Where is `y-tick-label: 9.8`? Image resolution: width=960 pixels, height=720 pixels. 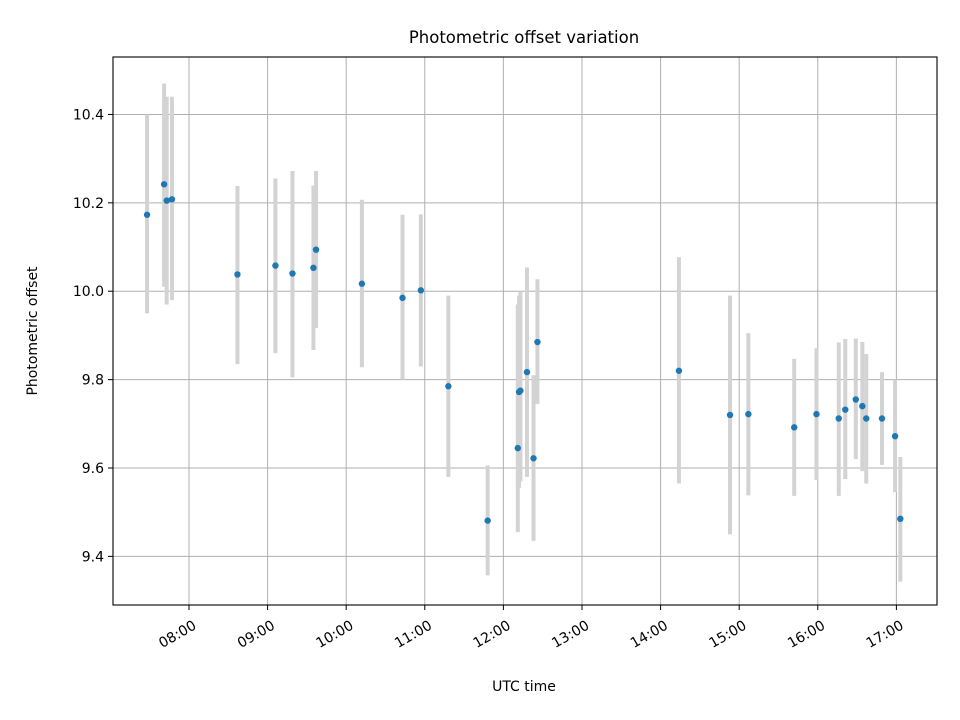
y-tick-label: 9.8 is located at coordinates (93, 381).